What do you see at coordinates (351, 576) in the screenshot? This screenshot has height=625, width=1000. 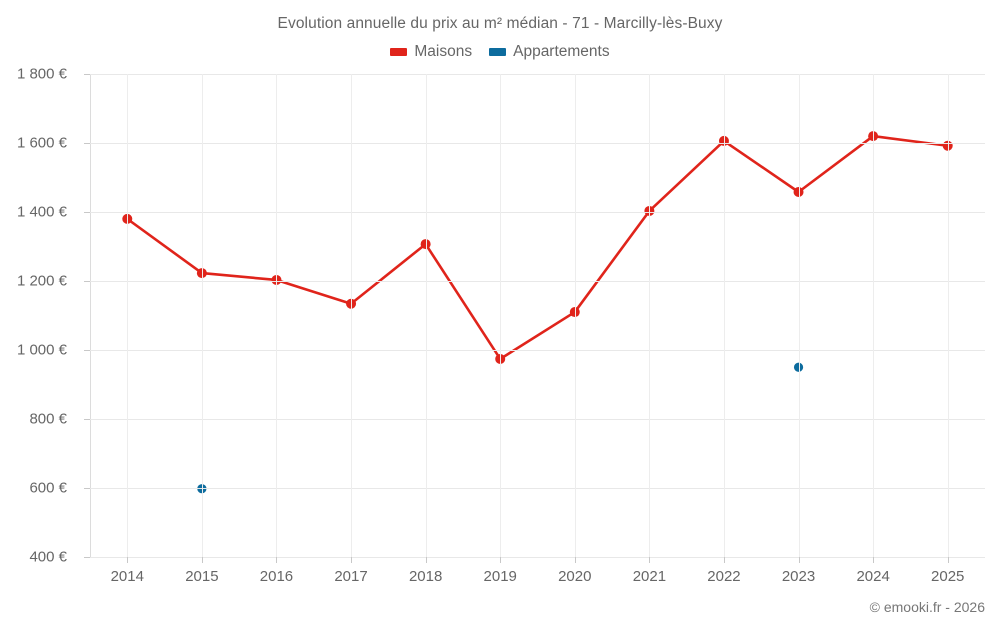 I see `x-tick-label: 2017` at bounding box center [351, 576].